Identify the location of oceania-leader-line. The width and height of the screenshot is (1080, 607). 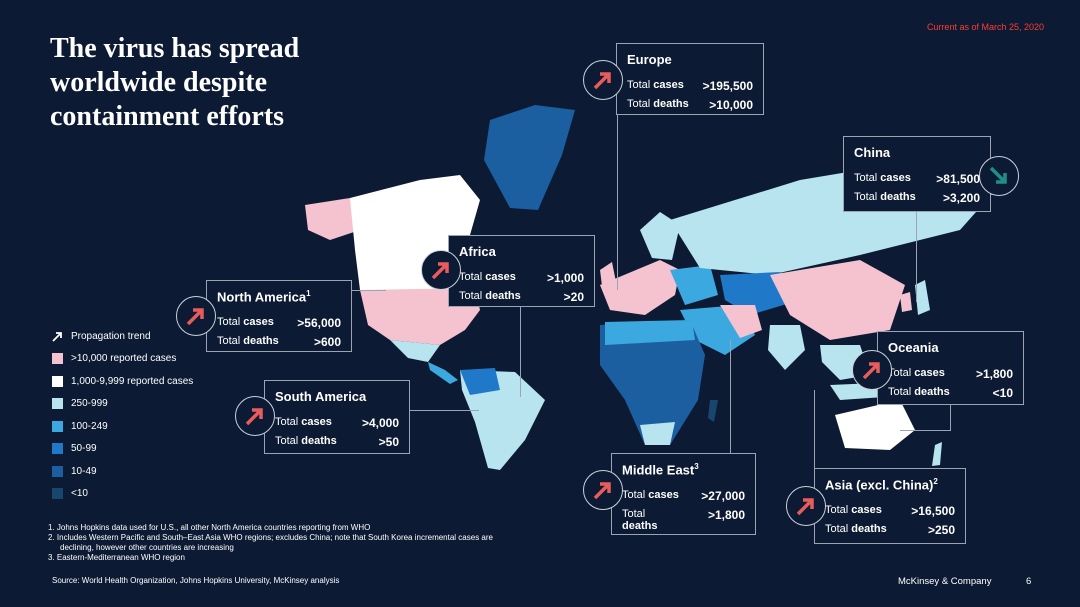
(950, 417).